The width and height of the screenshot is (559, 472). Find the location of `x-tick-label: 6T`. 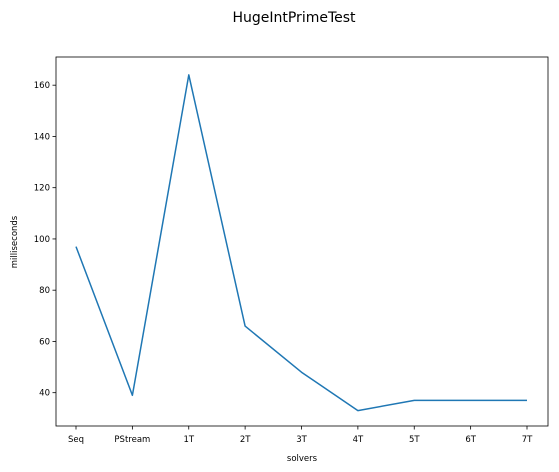

x-tick-label: 6T is located at coordinates (470, 440).